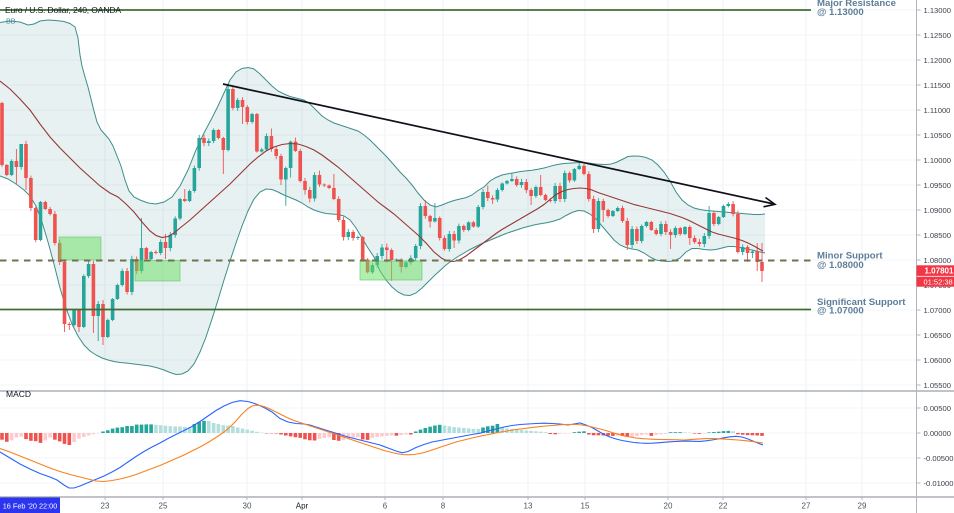 Image resolution: width=954 pixels, height=513 pixels. I want to click on svg-text: 1.06000, so click(937, 360).